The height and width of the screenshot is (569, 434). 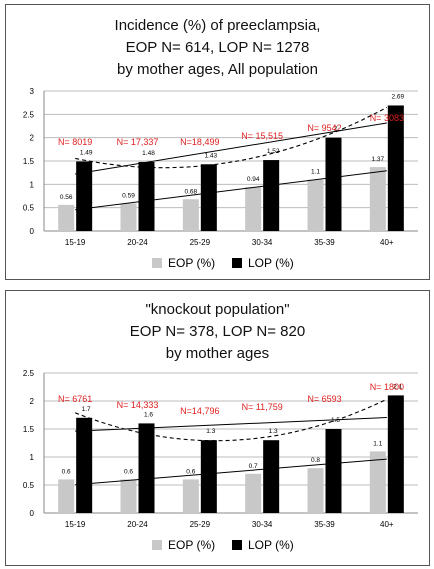 I want to click on data-label-lop: 1.6, so click(x=148, y=414).